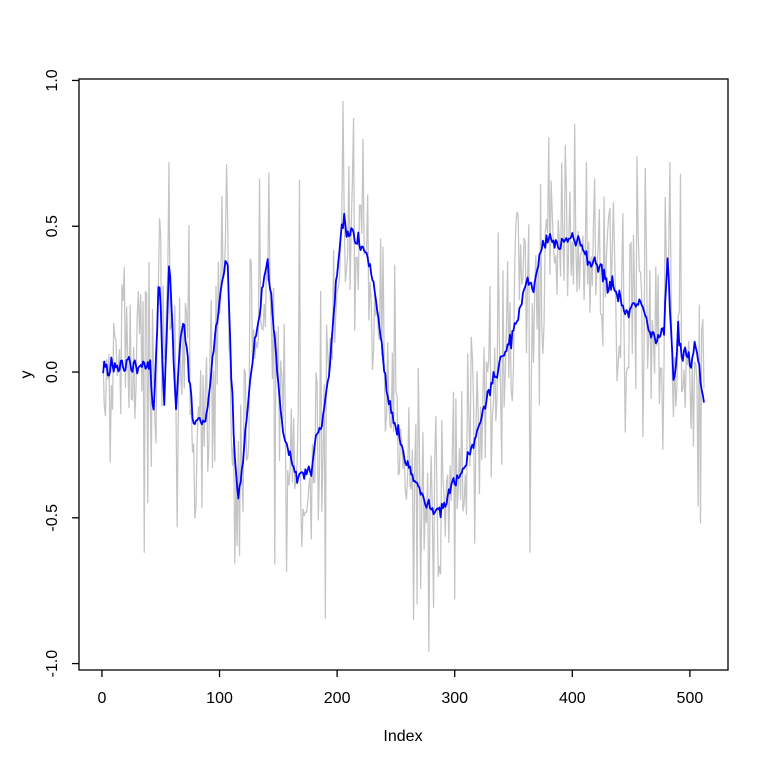  Describe the element at coordinates (454, 698) in the screenshot. I see `x-tick-label: 300` at that location.